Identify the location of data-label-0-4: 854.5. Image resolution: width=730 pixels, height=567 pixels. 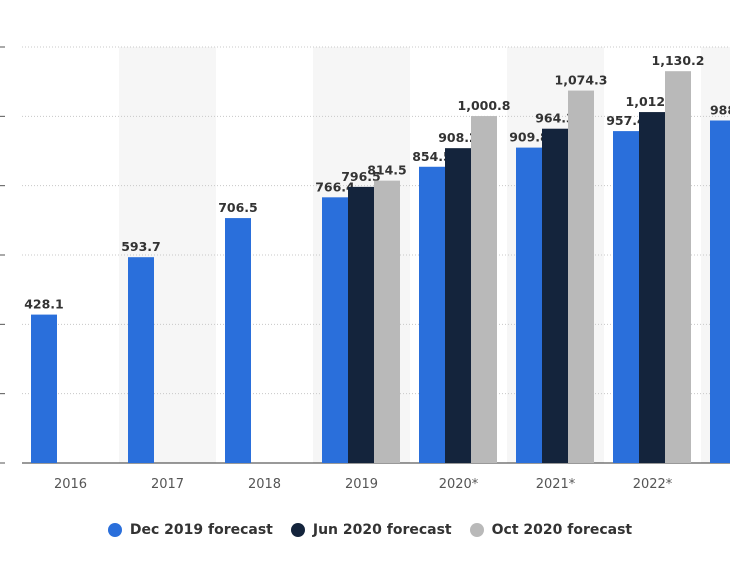
(432, 156).